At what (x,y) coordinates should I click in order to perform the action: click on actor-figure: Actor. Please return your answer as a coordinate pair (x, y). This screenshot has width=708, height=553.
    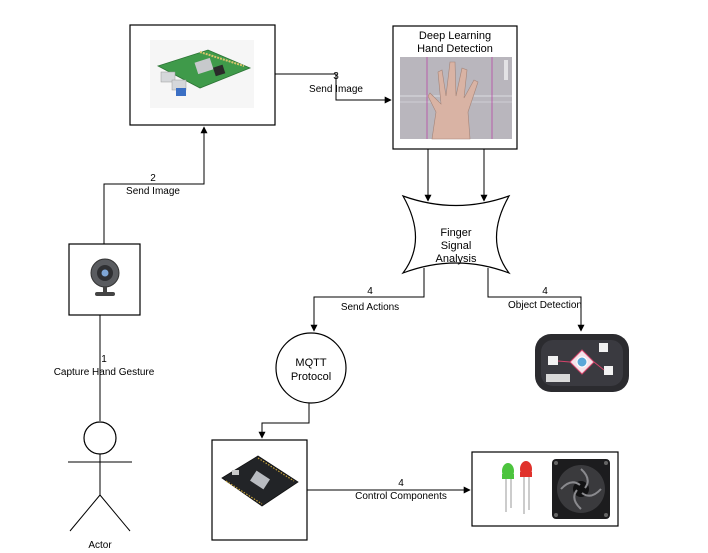
    Looking at the image, I should click on (100, 486).